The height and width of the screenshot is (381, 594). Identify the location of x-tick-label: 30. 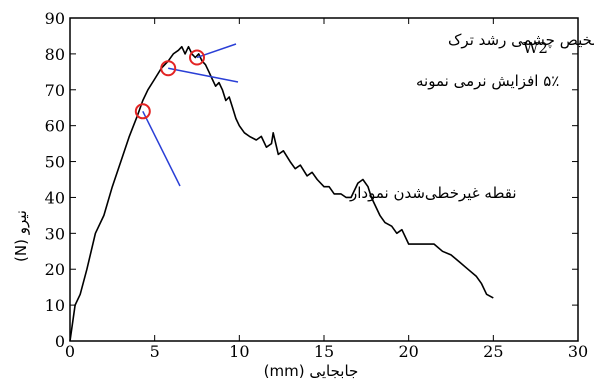
(578, 351).